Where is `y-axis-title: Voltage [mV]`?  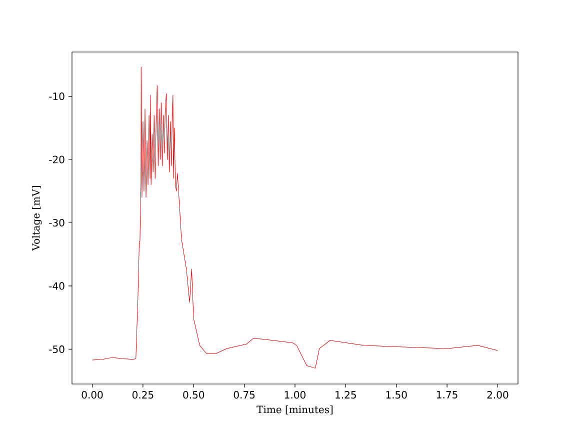
y-axis-title: Voltage [mV] is located at coordinates (37, 218).